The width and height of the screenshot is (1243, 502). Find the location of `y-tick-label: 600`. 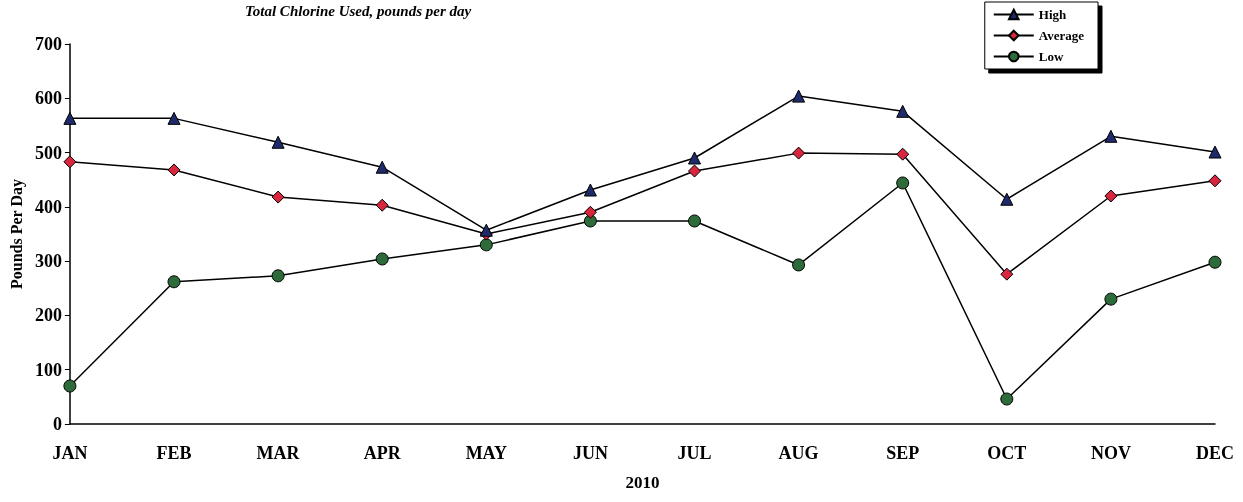

y-tick-label: 600 is located at coordinates (48, 98).